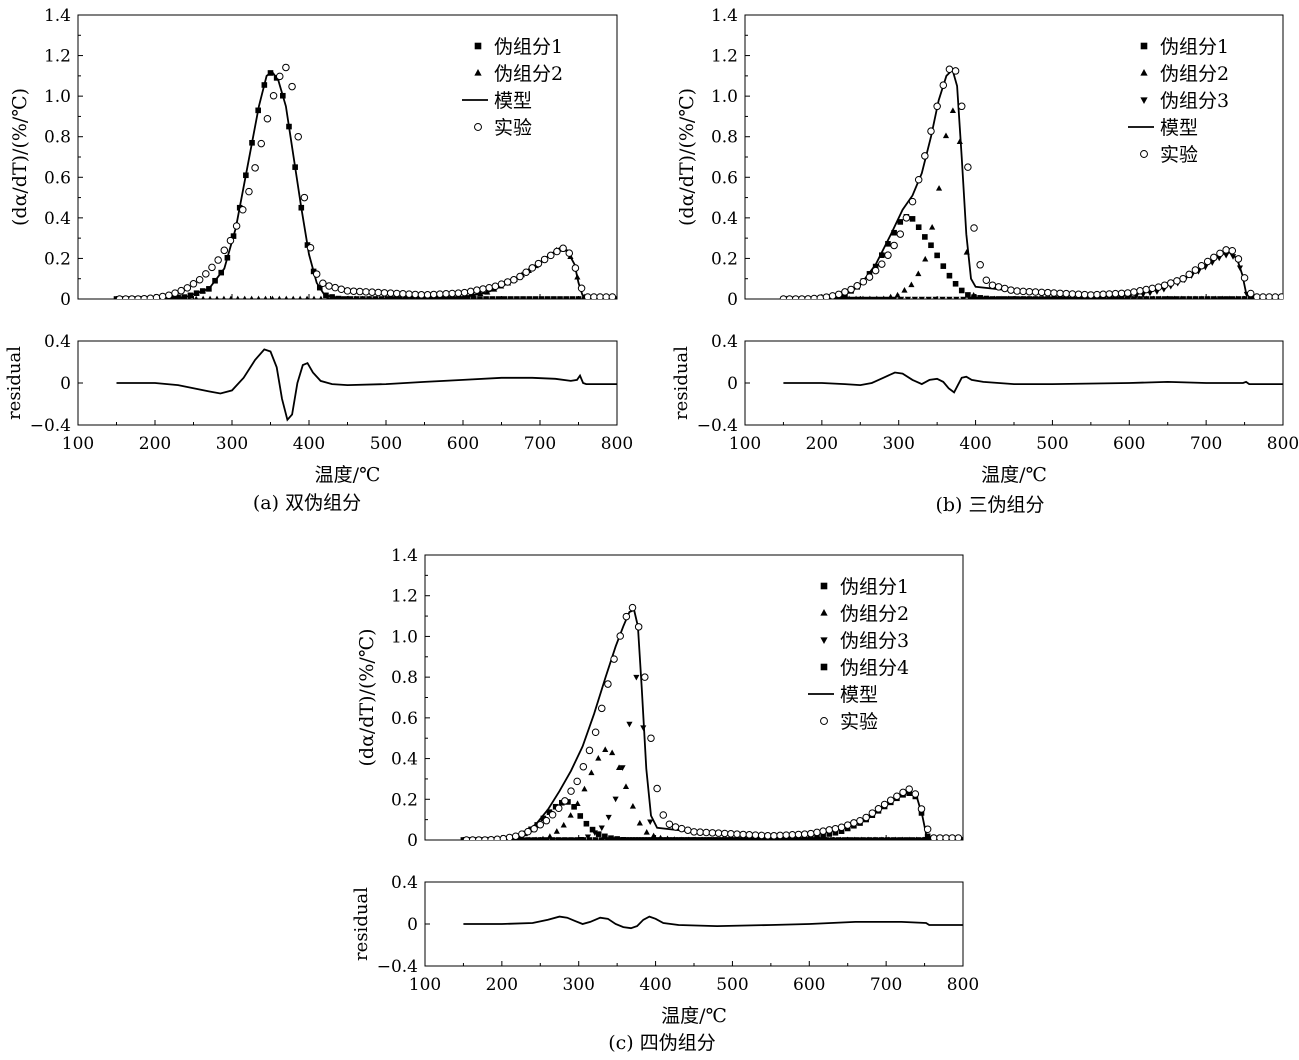  I want to click on y-tick-label: 0.4, so click(57, 219).